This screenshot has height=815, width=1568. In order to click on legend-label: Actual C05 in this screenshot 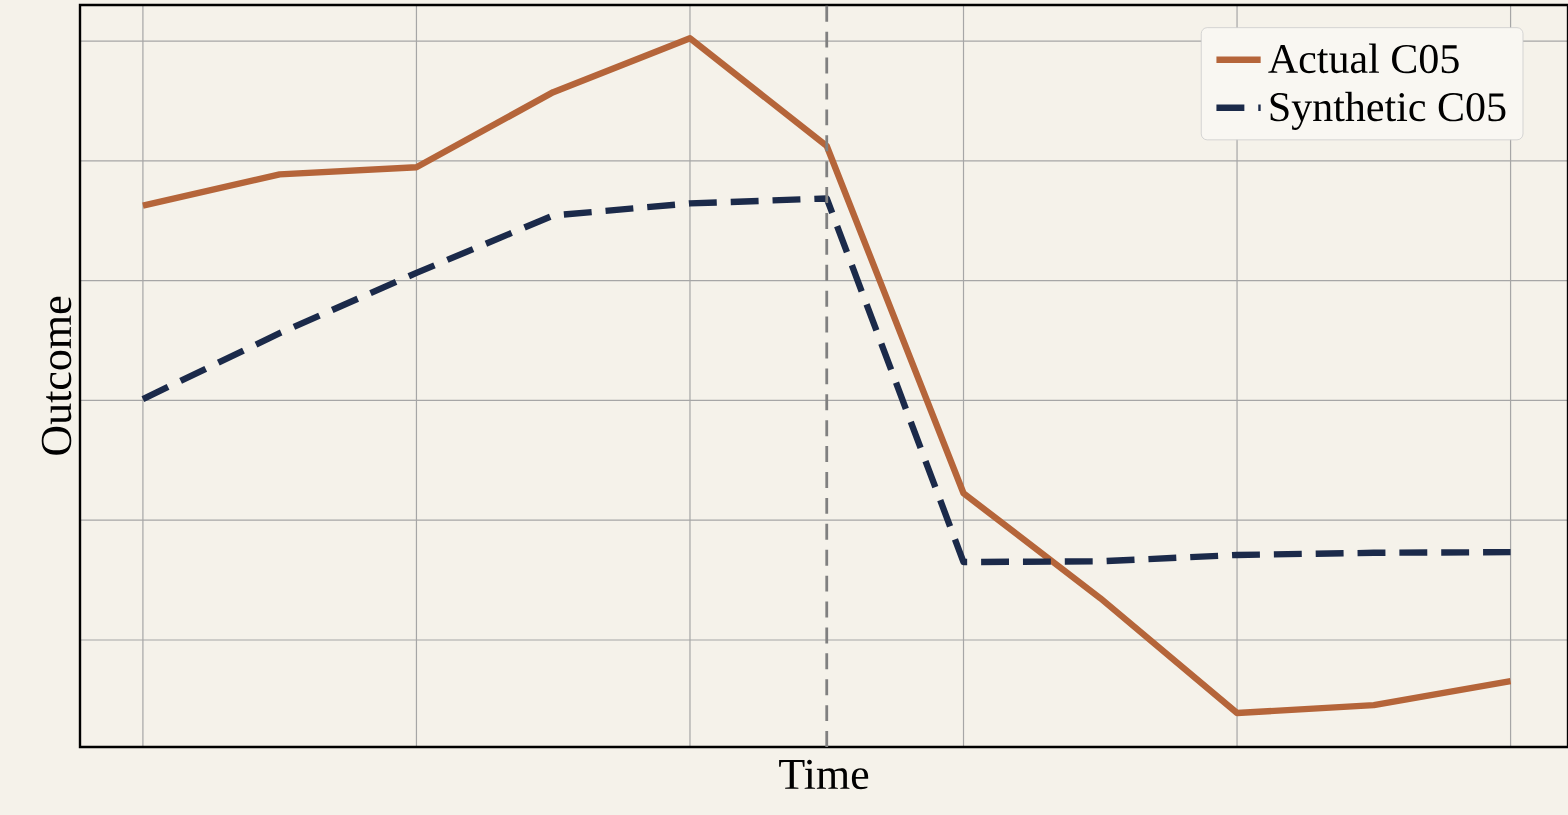, I will do `click(1363, 58)`.